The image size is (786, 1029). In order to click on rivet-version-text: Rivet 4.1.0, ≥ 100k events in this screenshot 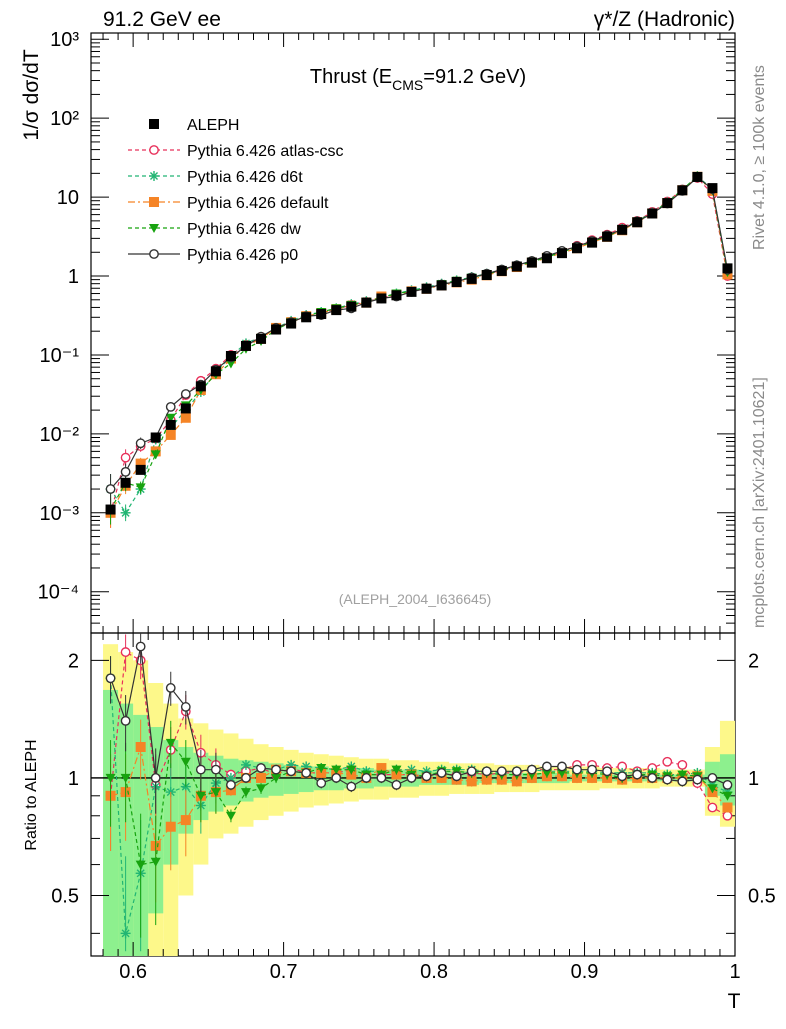, I will do `click(759, 157)`.